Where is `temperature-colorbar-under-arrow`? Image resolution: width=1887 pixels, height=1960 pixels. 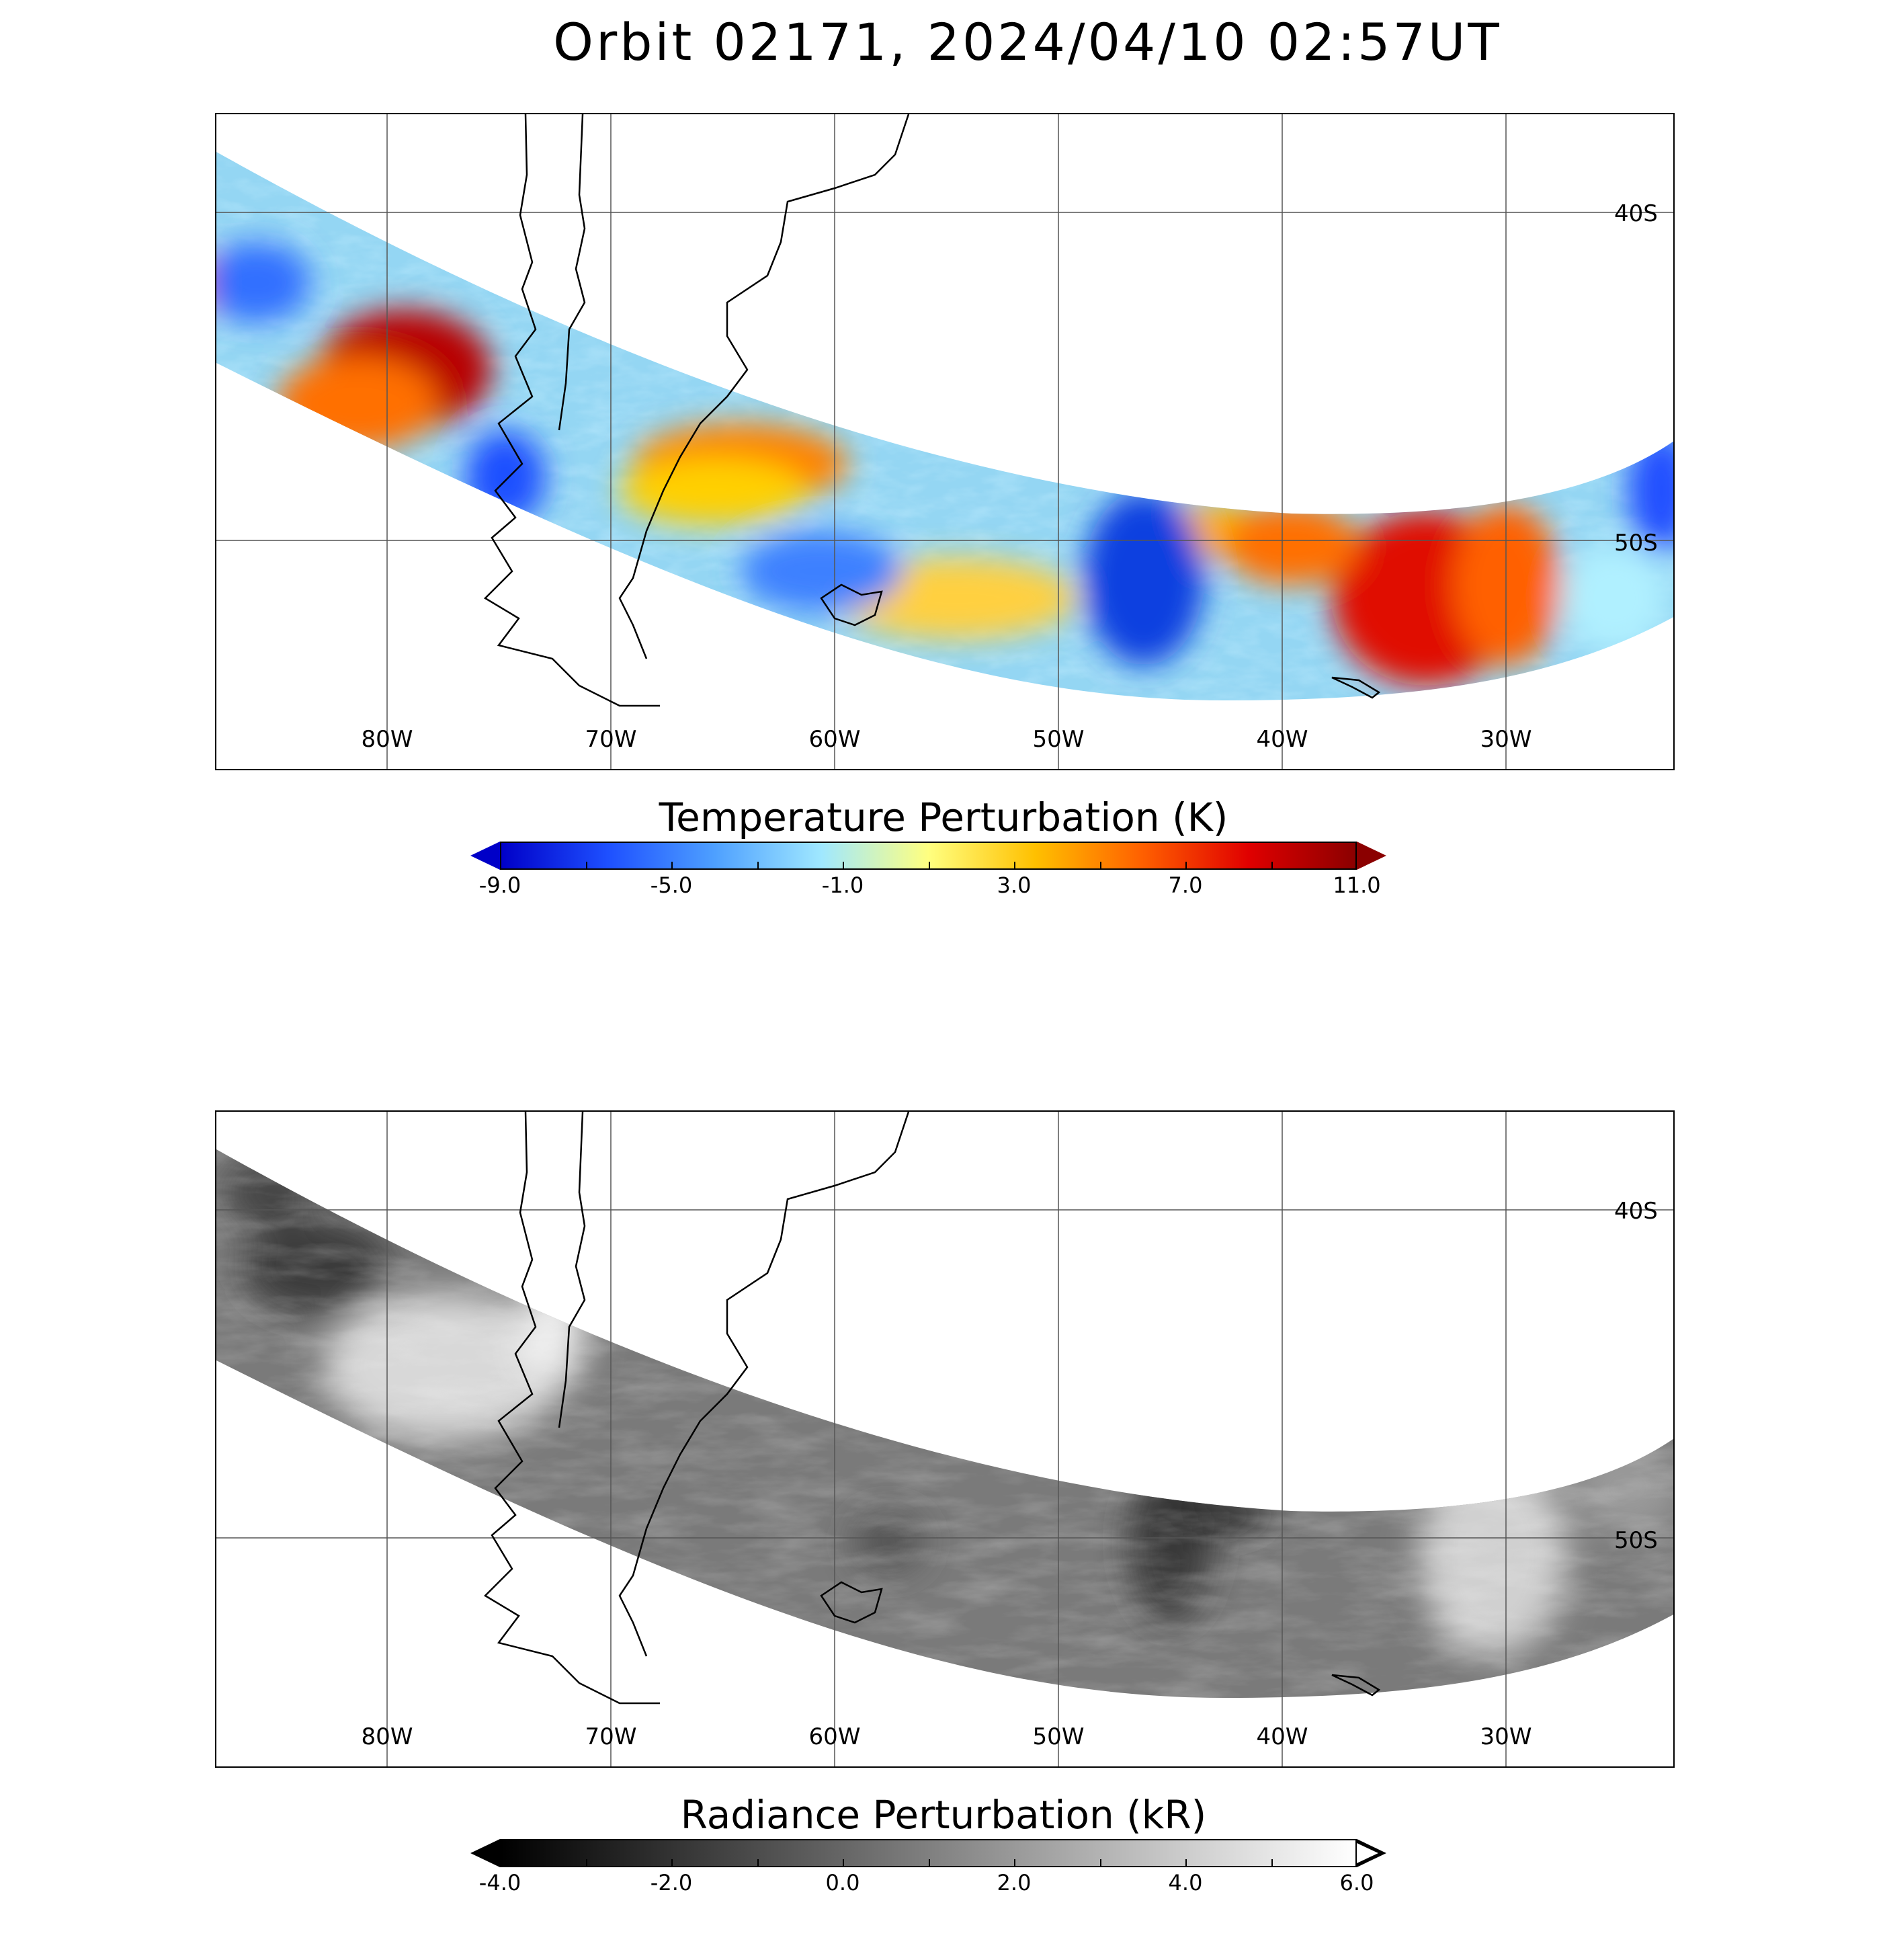 temperature-colorbar-under-arrow is located at coordinates (485, 856).